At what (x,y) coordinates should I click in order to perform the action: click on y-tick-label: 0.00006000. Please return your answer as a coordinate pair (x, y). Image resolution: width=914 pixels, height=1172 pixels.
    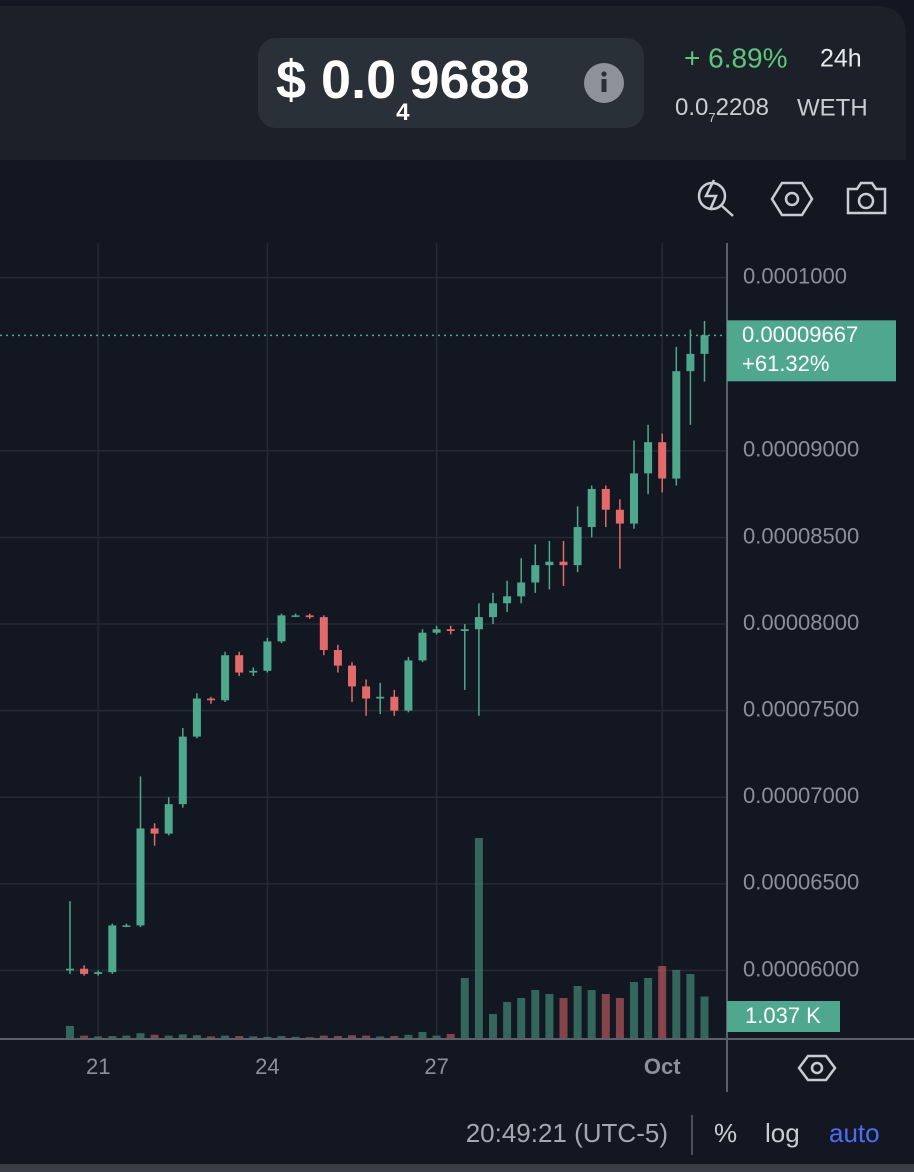
    Looking at the image, I should click on (801, 968).